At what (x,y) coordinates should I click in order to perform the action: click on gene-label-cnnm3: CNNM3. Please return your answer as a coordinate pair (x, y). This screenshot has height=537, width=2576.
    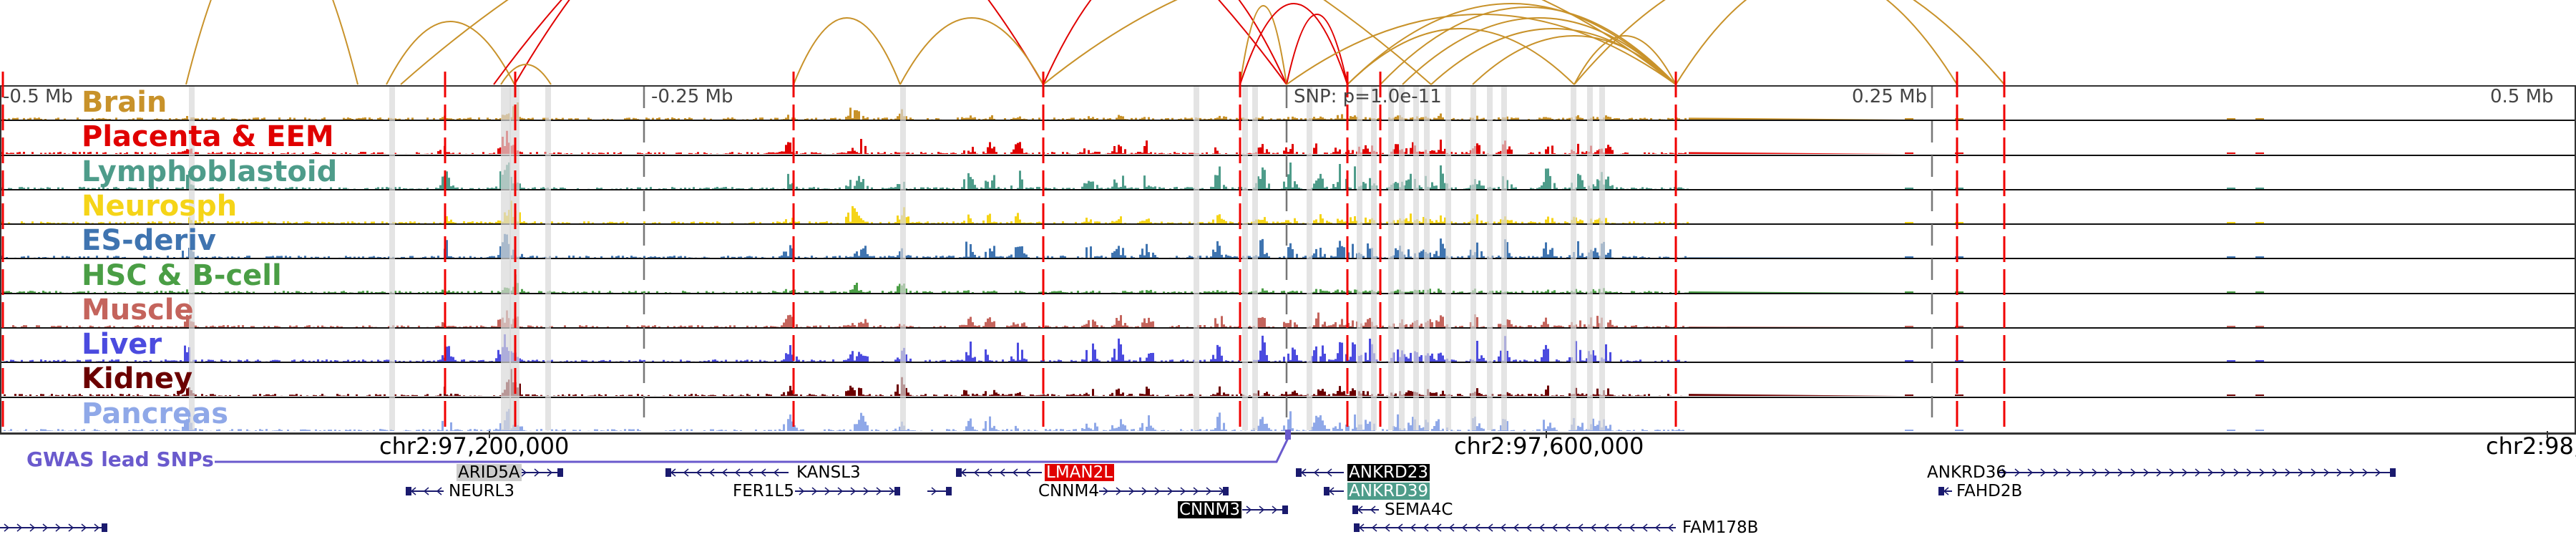
    Looking at the image, I should click on (1209, 509).